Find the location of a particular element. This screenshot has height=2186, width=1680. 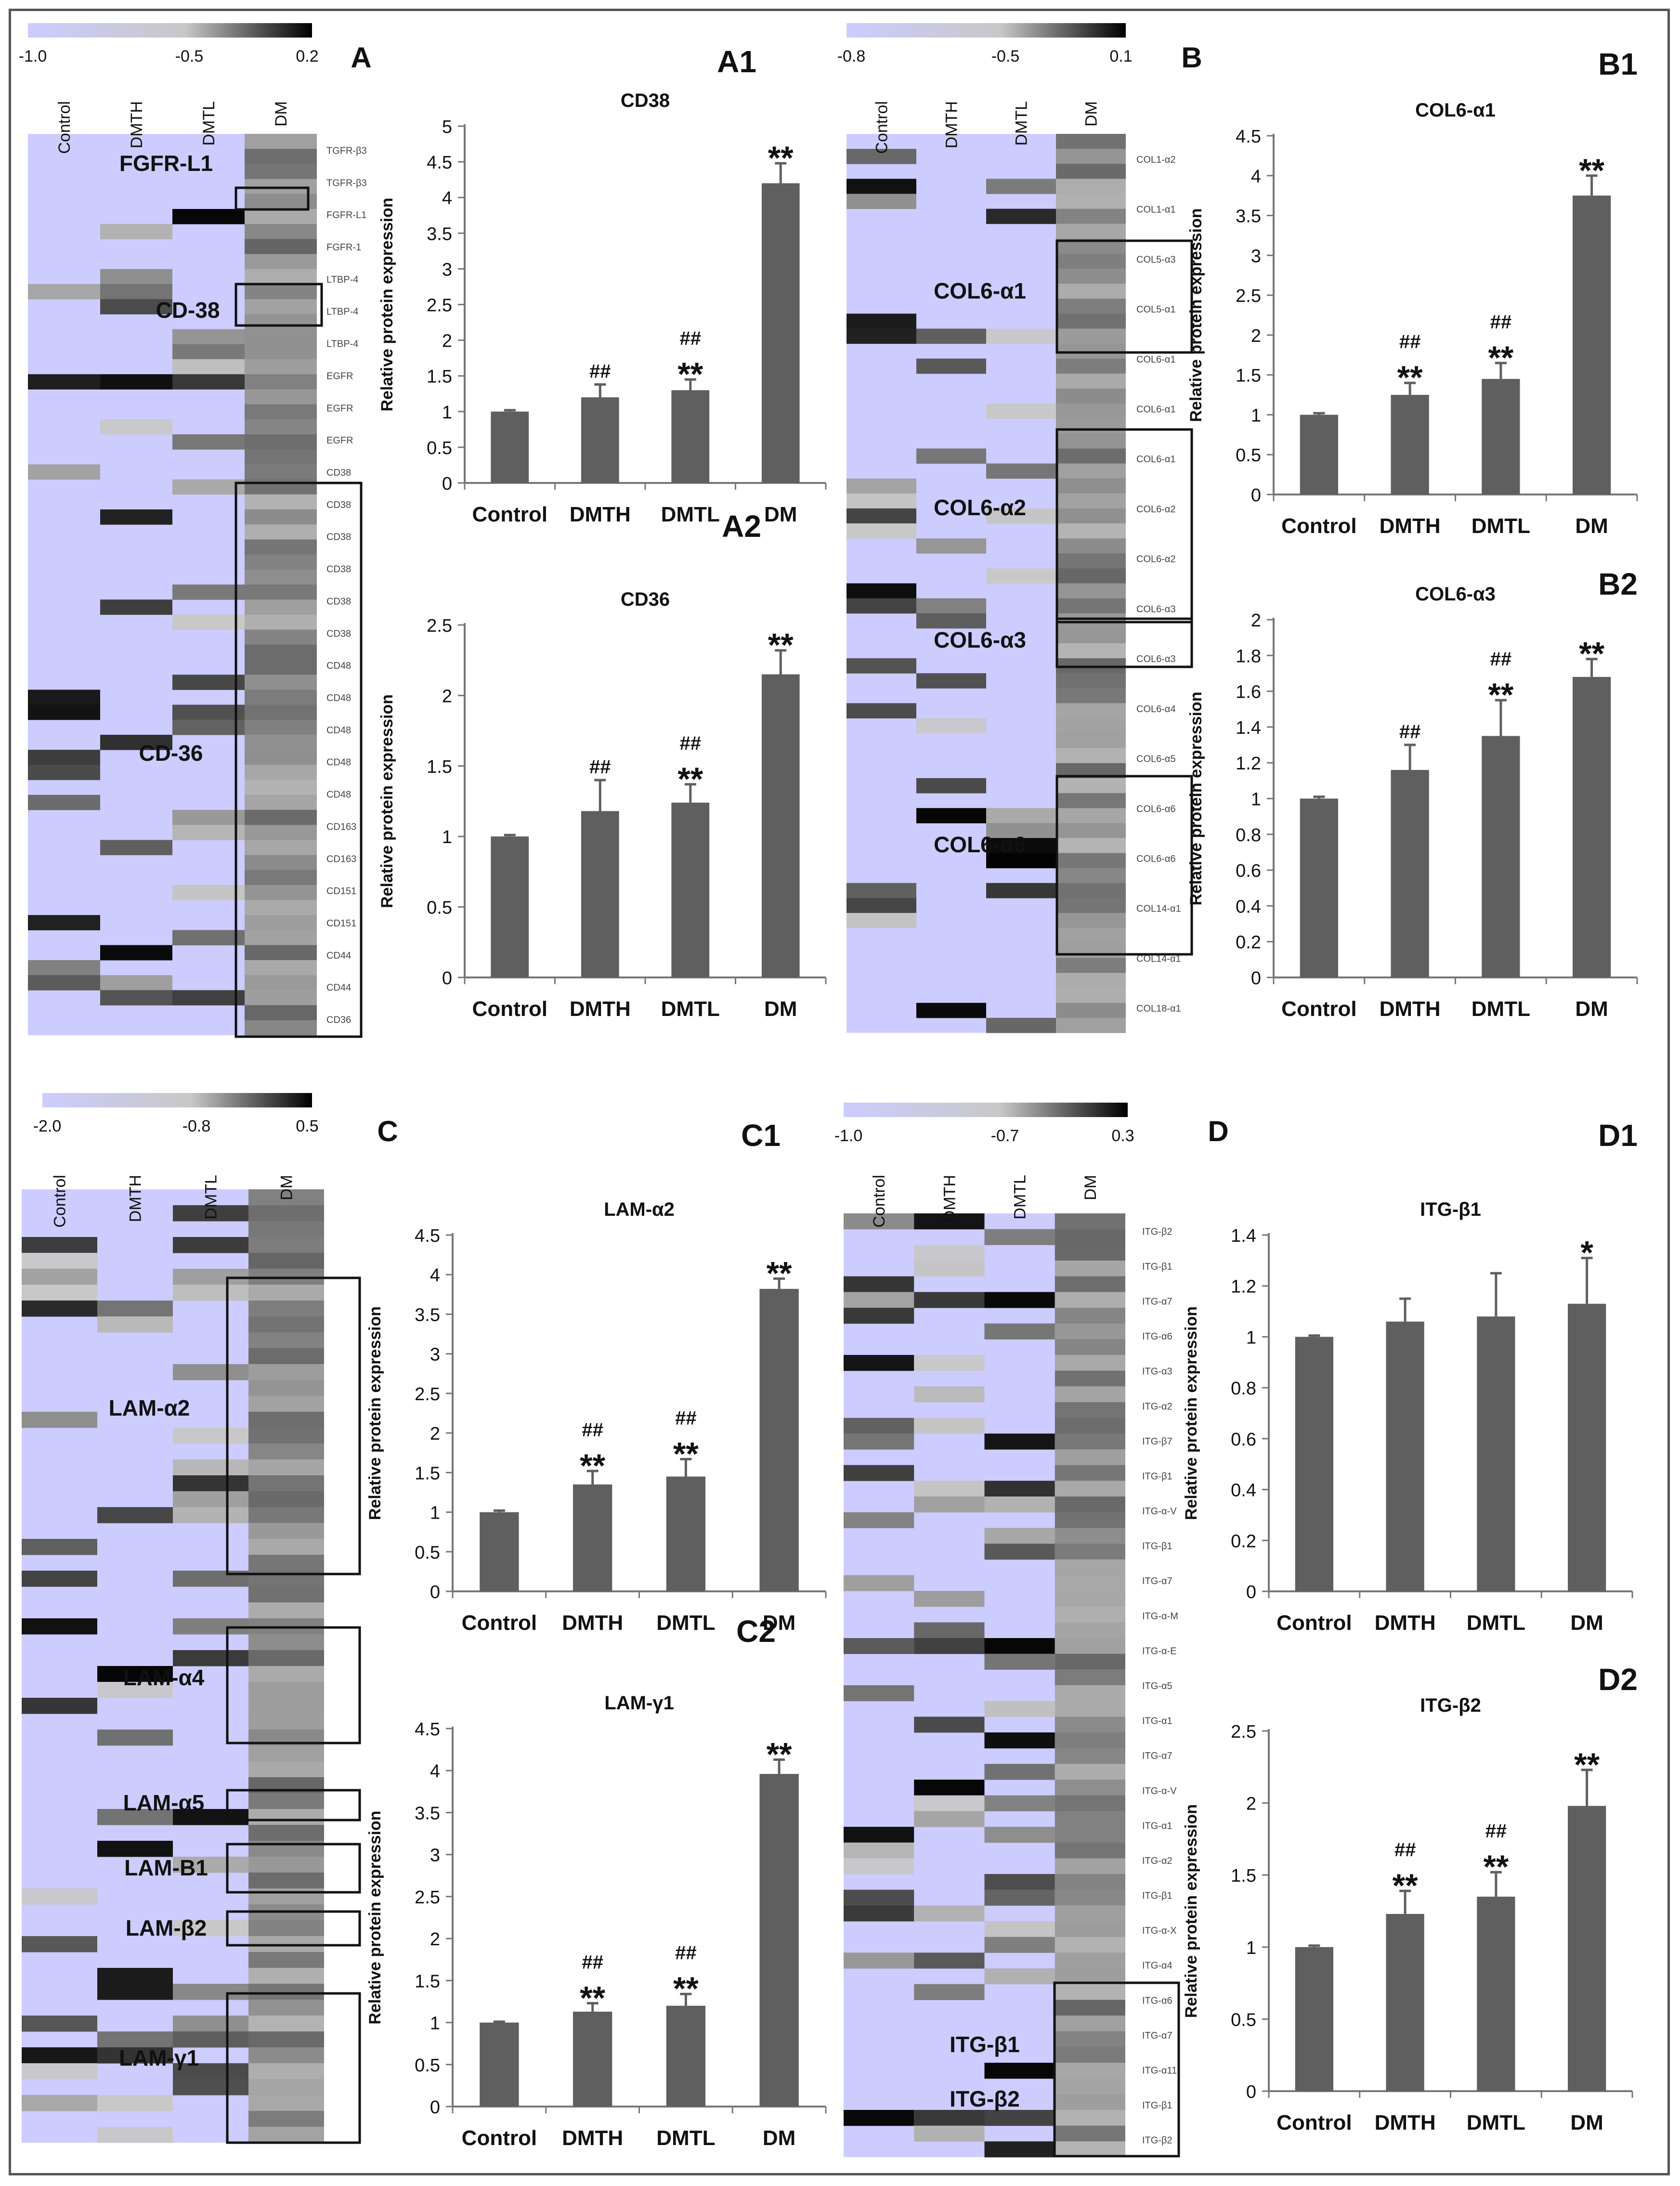

bar-dmth is located at coordinates (1405, 1456).